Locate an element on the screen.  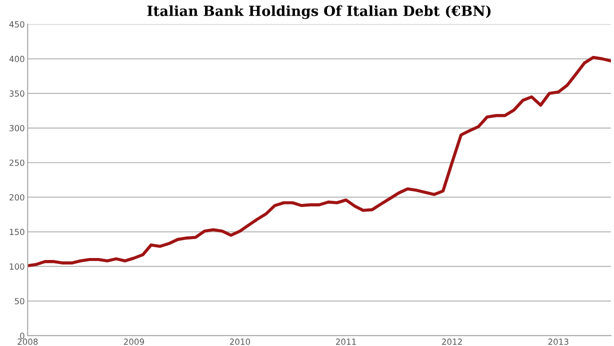
y-tick-label: 200 is located at coordinates (17, 197).